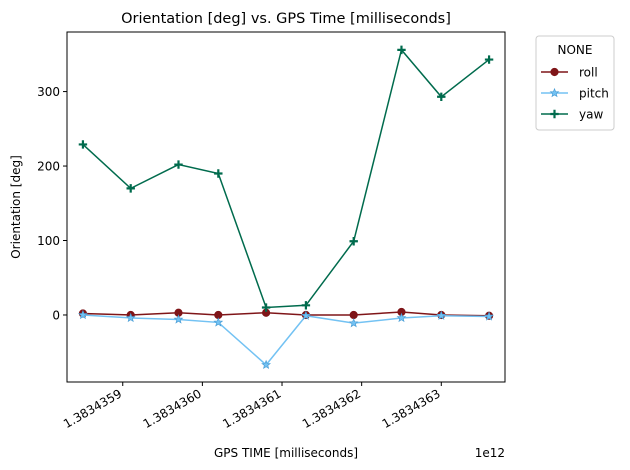  What do you see at coordinates (569, 73) in the screenshot?
I see `legend-item-roll: roll` at bounding box center [569, 73].